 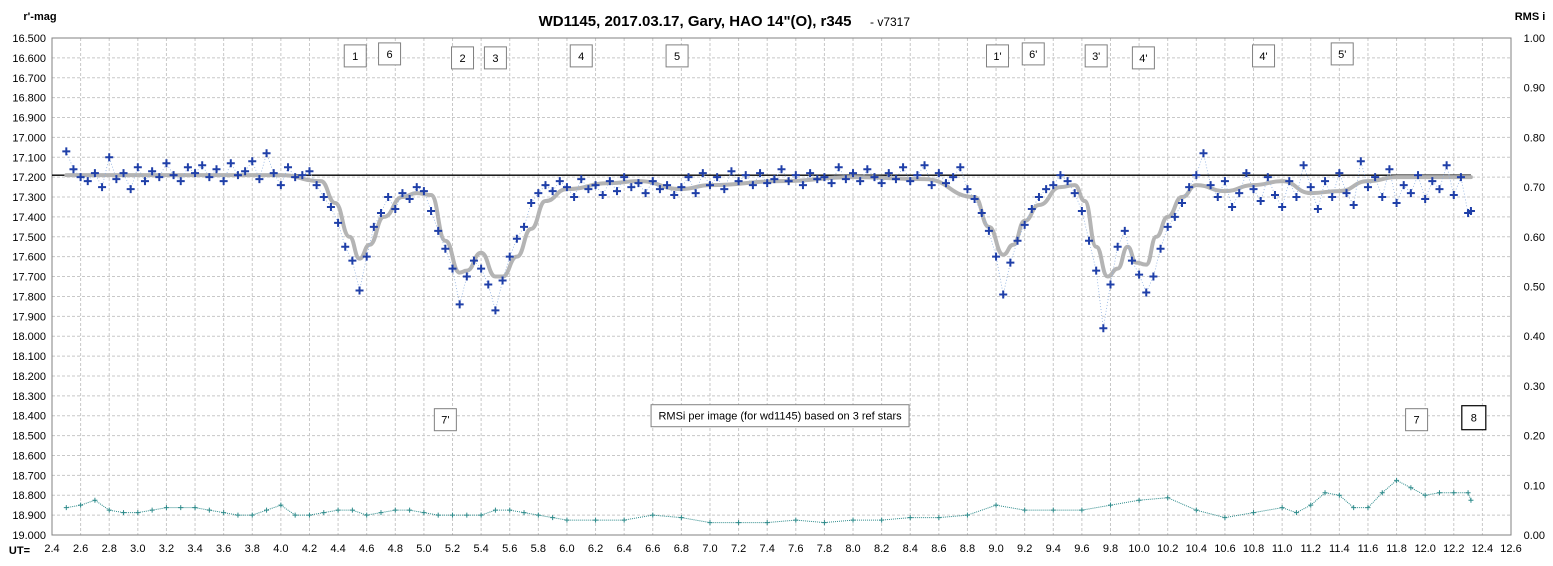 I want to click on x-tick-label: 4.0, so click(x=280, y=549).